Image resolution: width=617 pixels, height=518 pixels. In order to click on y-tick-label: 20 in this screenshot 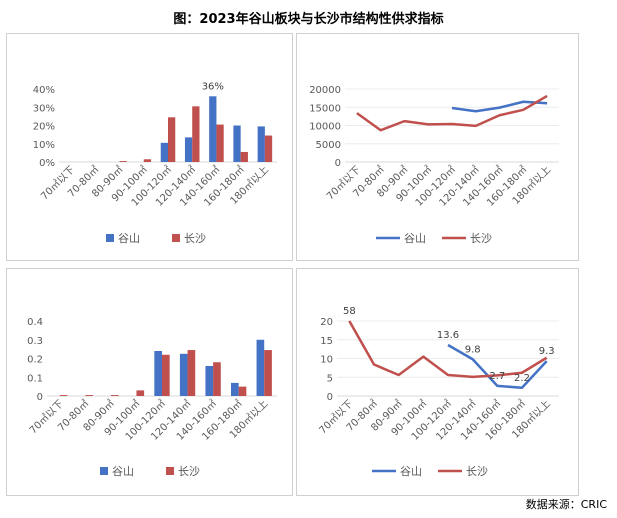, I will do `click(326, 322)`.